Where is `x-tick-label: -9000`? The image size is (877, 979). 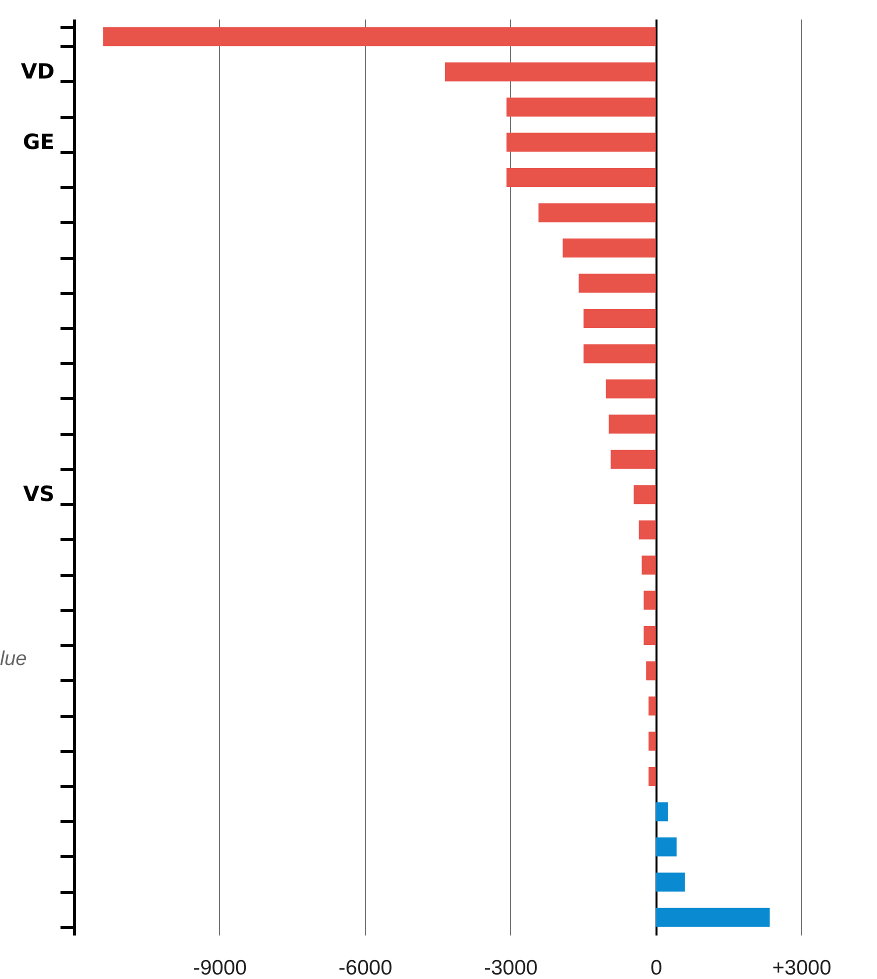 x-tick-label: -9000 is located at coordinates (220, 967).